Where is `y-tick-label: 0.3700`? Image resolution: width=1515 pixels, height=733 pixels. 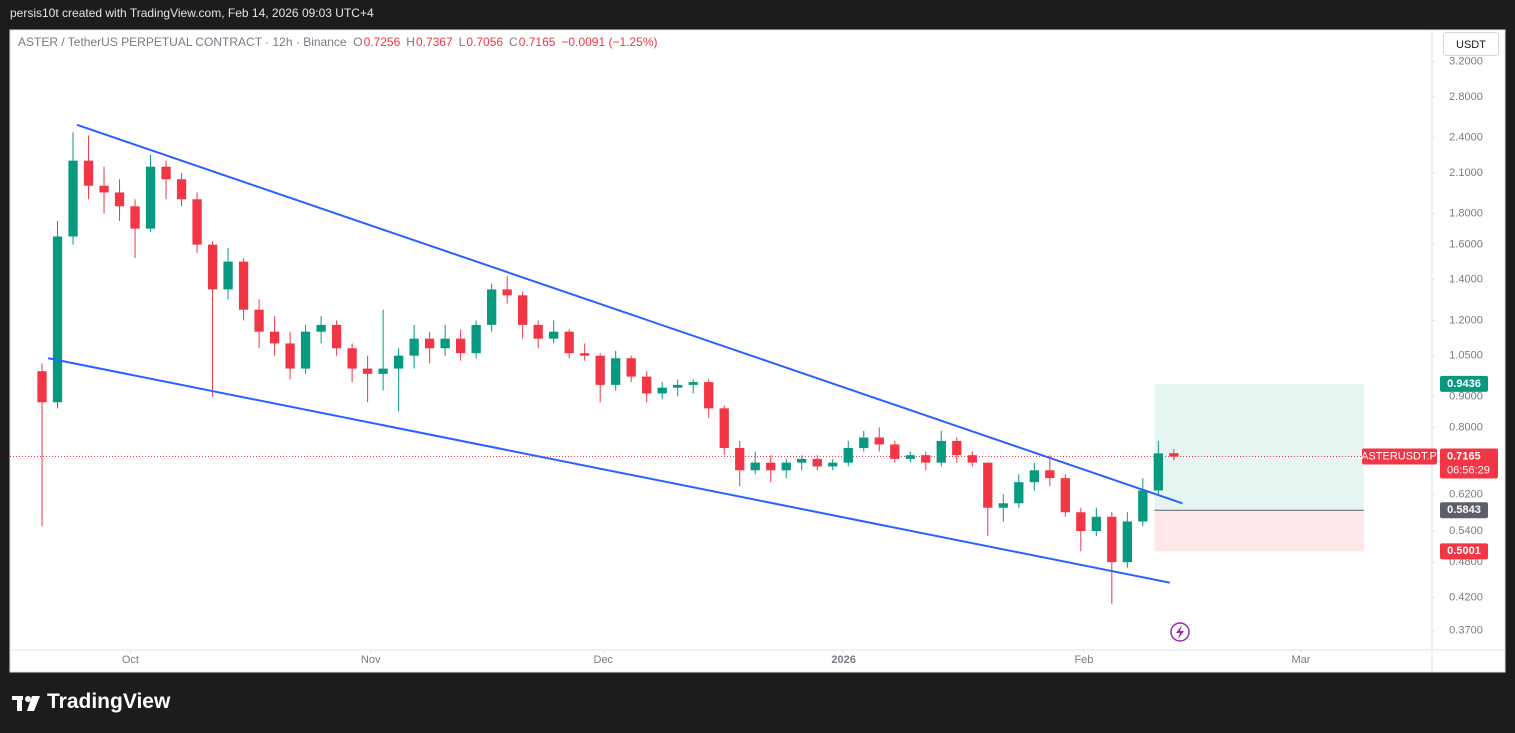
y-tick-label: 0.3700 is located at coordinates (1466, 631).